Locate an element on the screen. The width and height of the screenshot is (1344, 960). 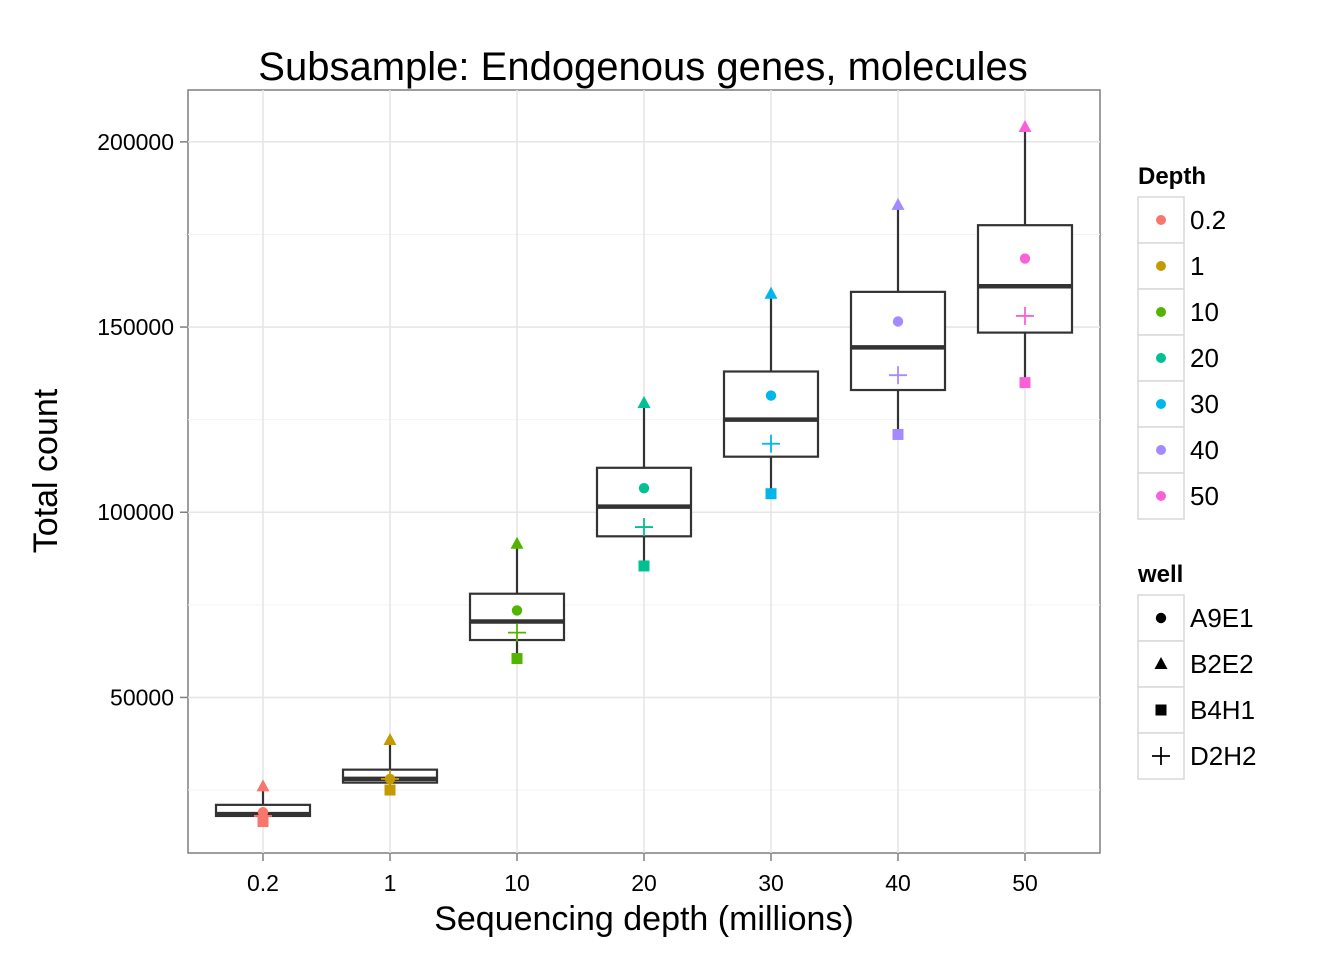
legend-depth-label: 40 is located at coordinates (1204, 450).